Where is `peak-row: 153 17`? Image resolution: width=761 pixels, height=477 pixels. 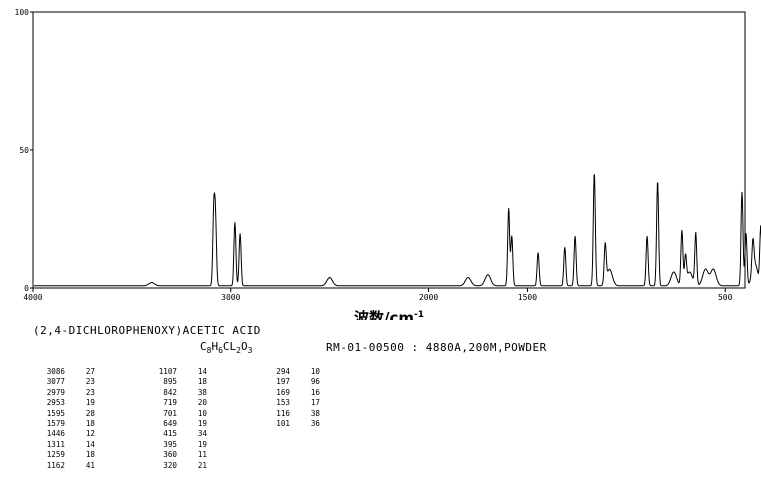
peak-row: 153 17 is located at coordinates (289, 403).